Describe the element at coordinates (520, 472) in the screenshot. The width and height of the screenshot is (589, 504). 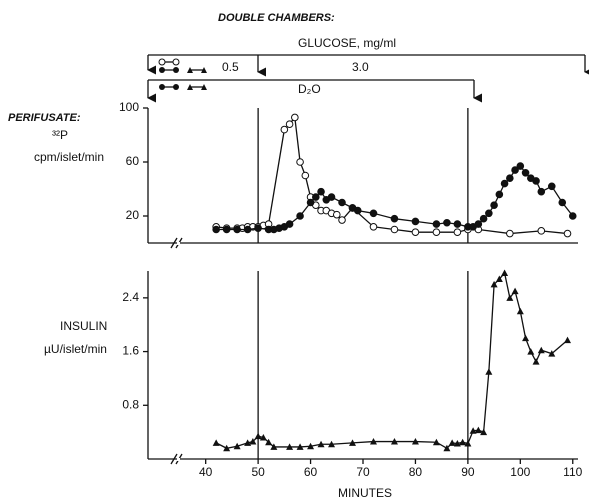
I see `x-tick-label: 100` at that location.